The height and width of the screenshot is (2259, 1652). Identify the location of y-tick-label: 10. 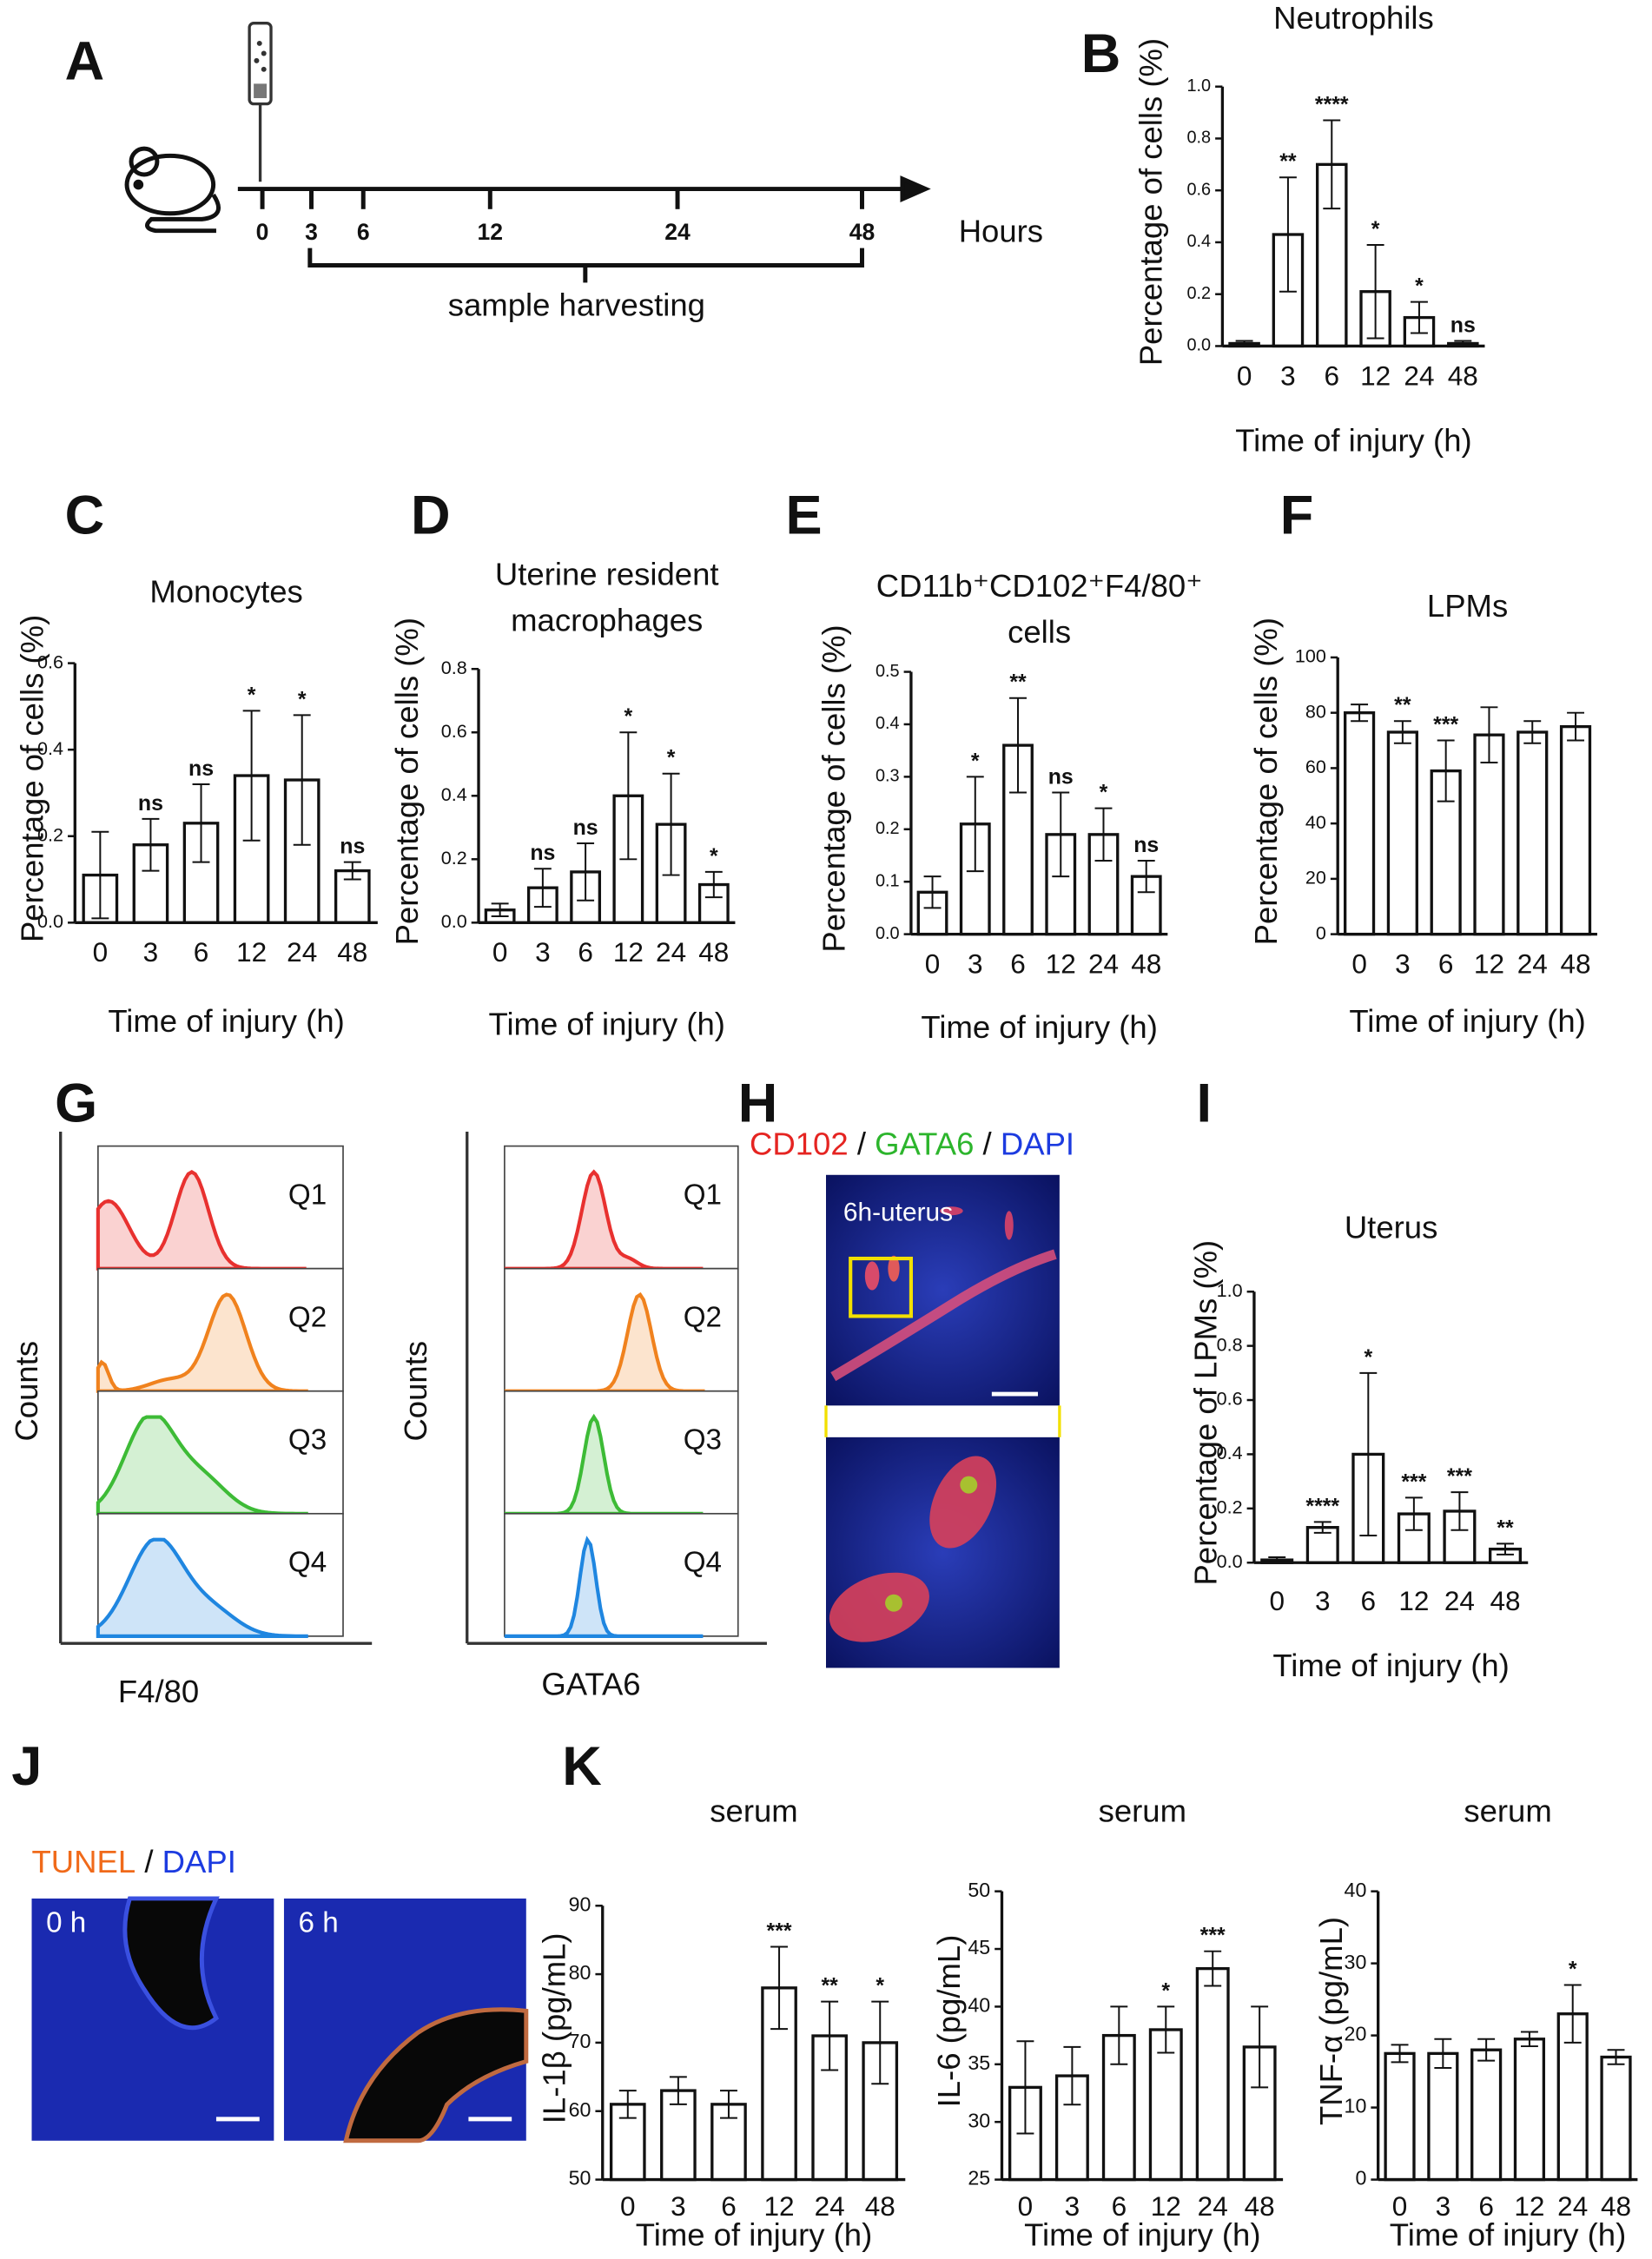
(1356, 2106).